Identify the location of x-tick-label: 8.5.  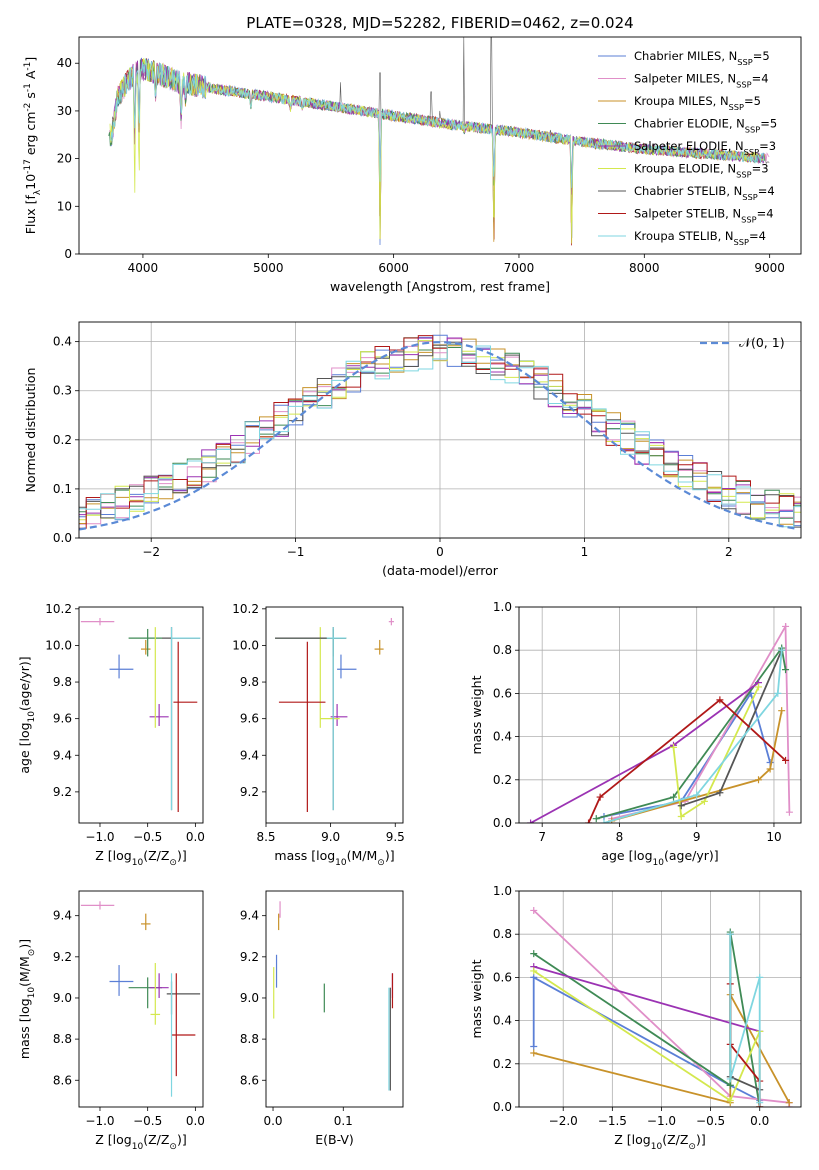
(265, 837).